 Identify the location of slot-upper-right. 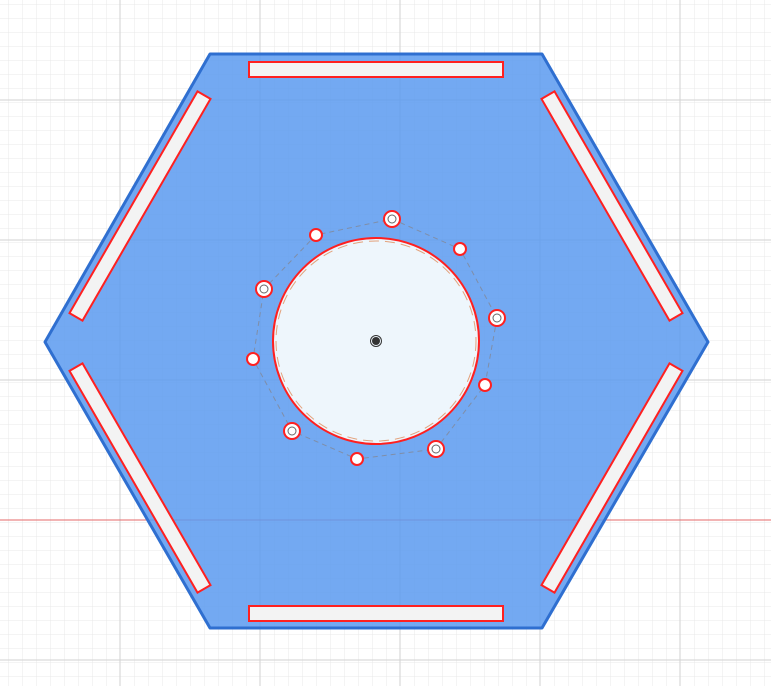
(612, 206).